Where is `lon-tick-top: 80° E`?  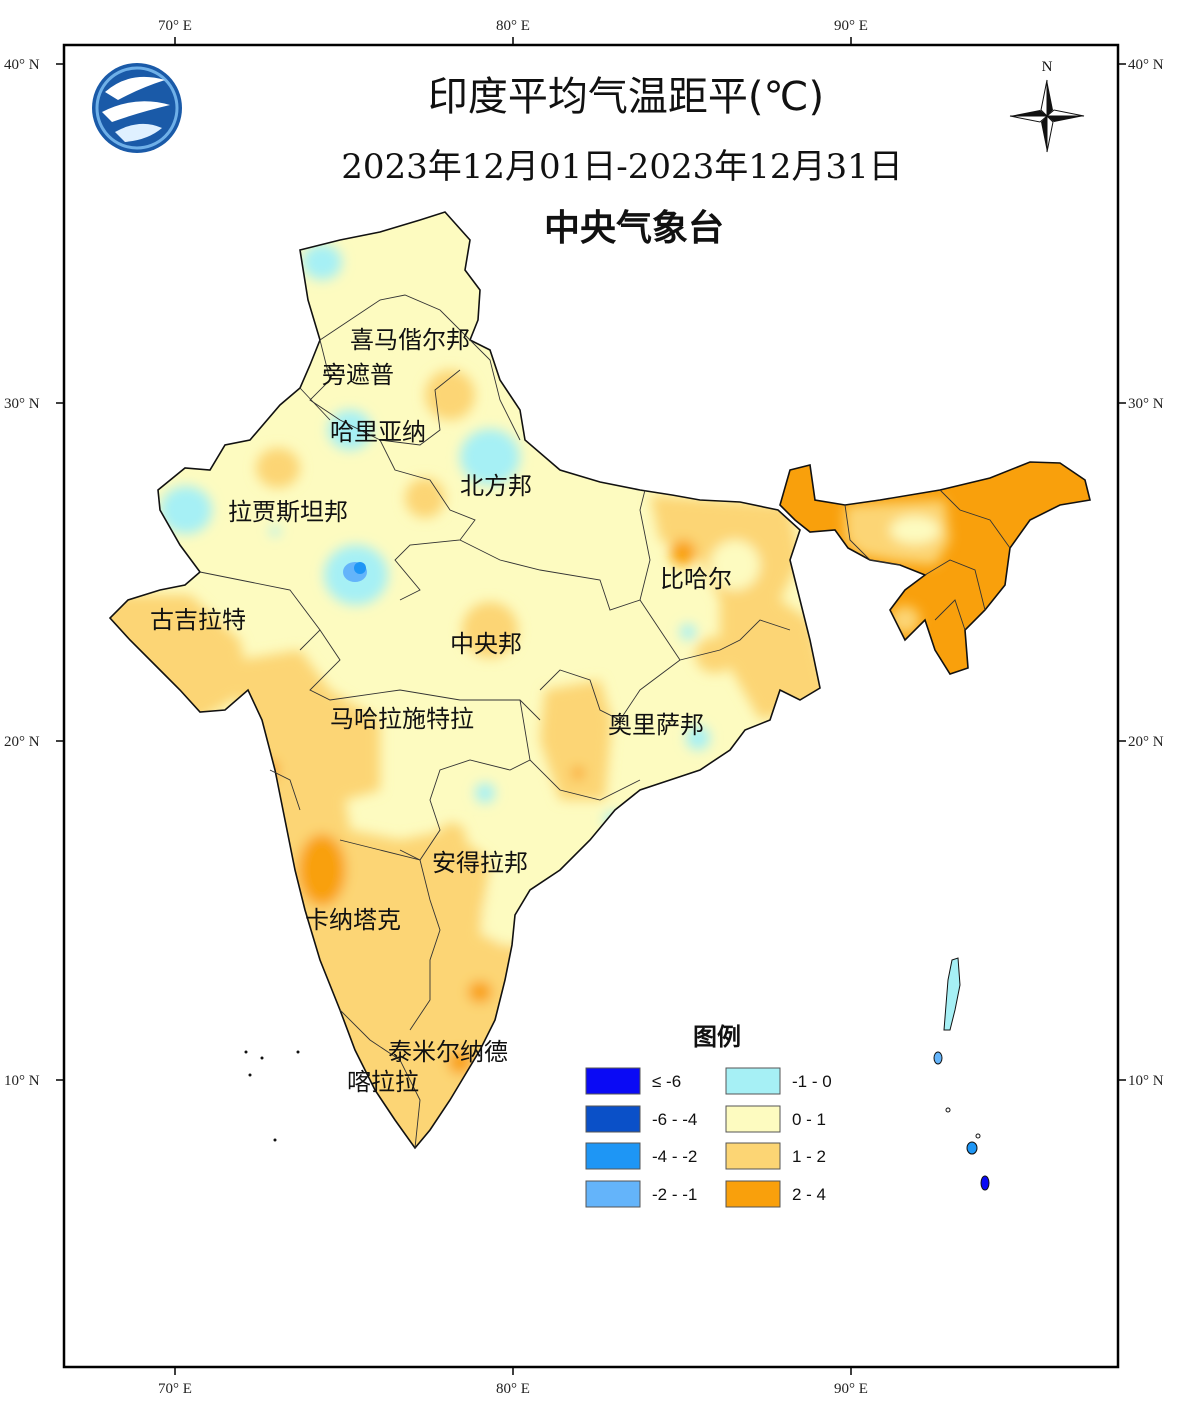
lon-tick-top: 80° E is located at coordinates (513, 26).